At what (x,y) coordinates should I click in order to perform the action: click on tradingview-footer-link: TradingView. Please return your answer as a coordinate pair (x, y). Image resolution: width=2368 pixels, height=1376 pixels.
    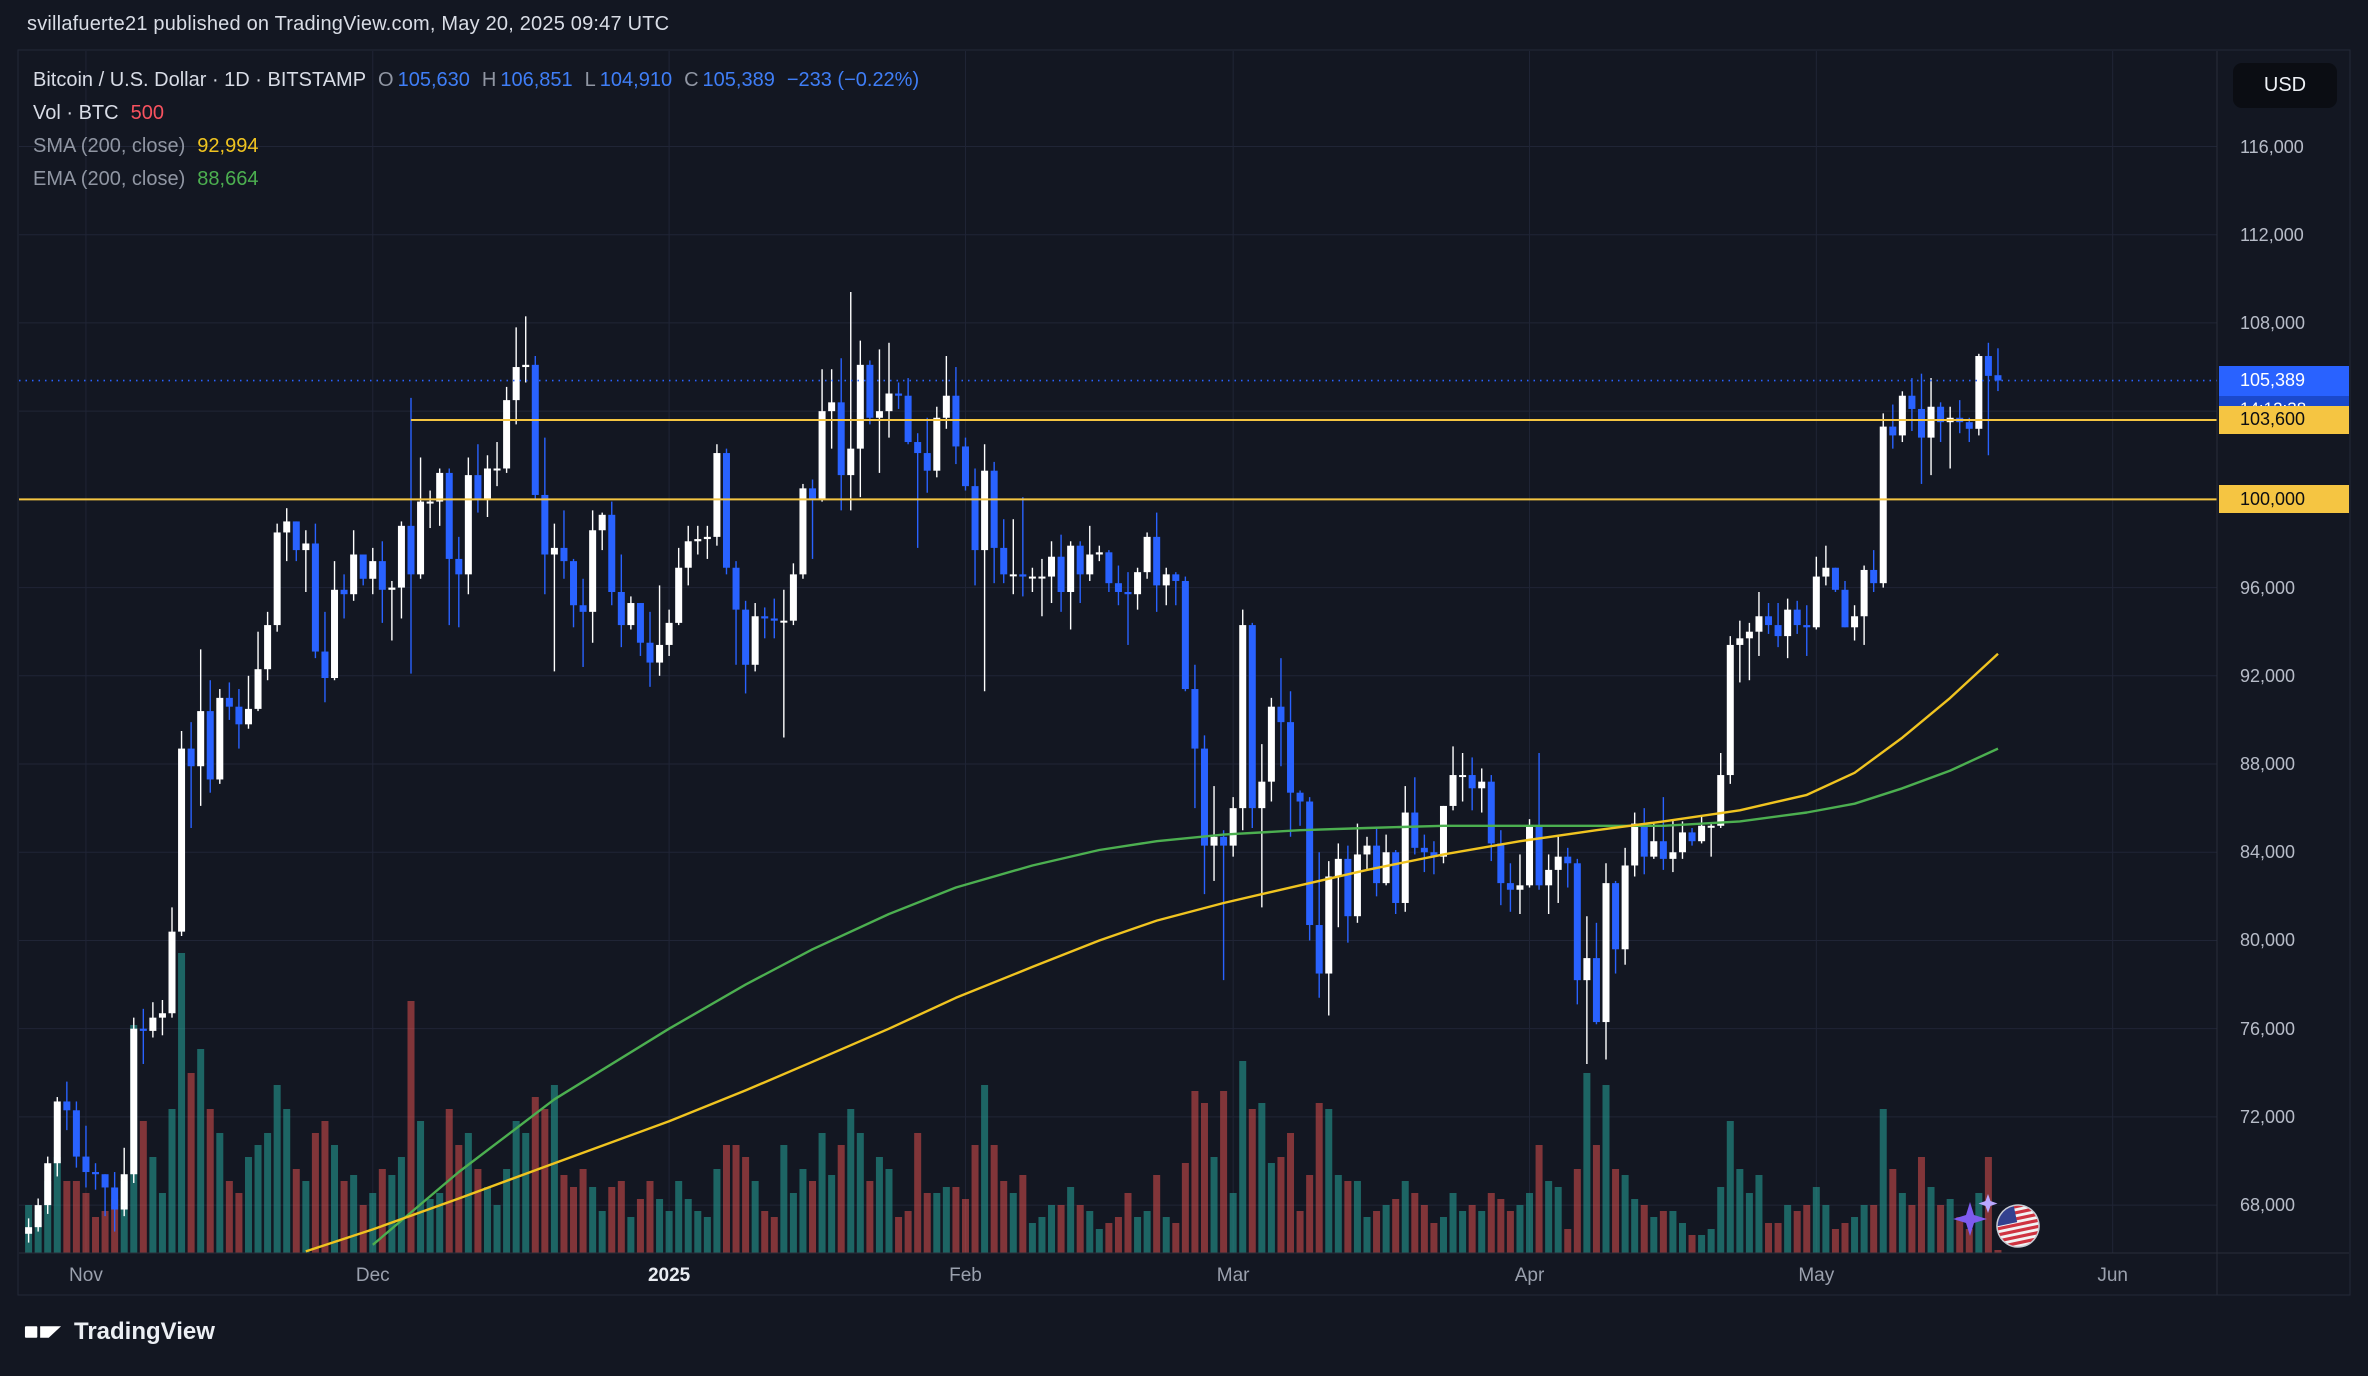
    Looking at the image, I should click on (119, 1332).